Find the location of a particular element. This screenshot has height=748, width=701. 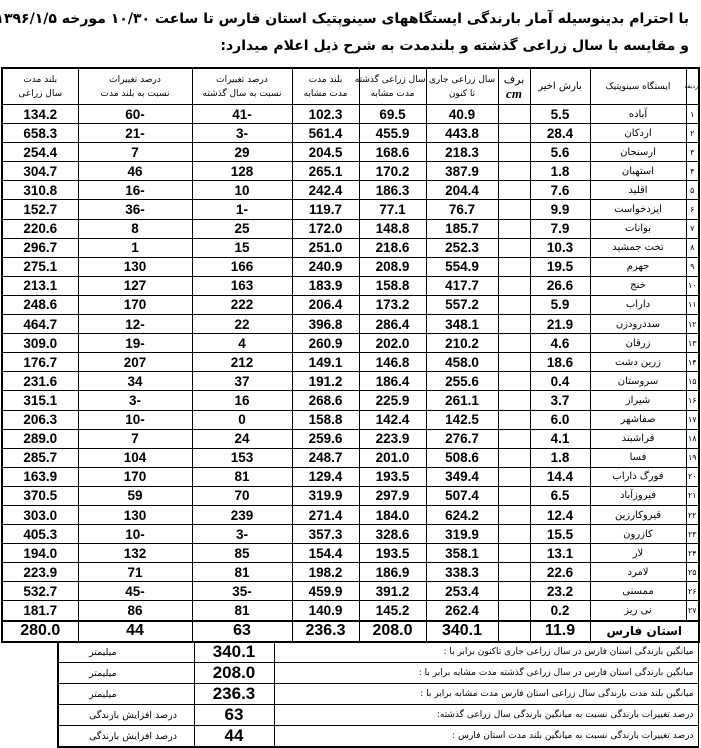

station-name-cell: بوانات is located at coordinates (638, 228).